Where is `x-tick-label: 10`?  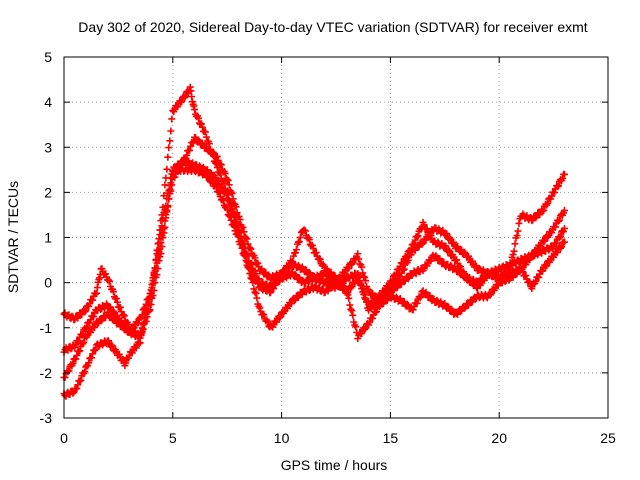 x-tick-label: 10 is located at coordinates (282, 438).